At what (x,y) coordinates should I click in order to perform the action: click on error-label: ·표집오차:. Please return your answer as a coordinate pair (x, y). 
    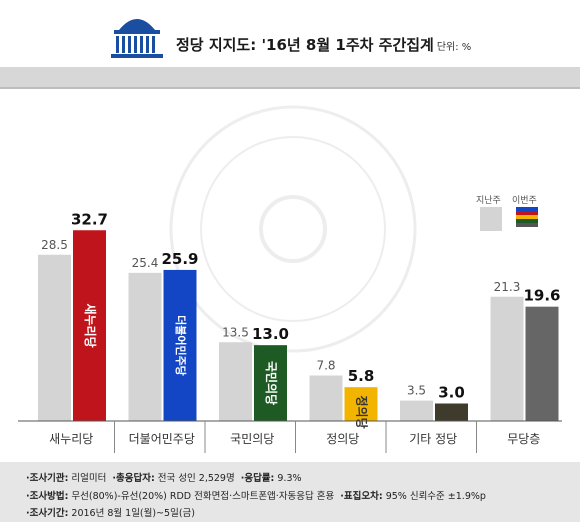
    Looking at the image, I should click on (361, 496).